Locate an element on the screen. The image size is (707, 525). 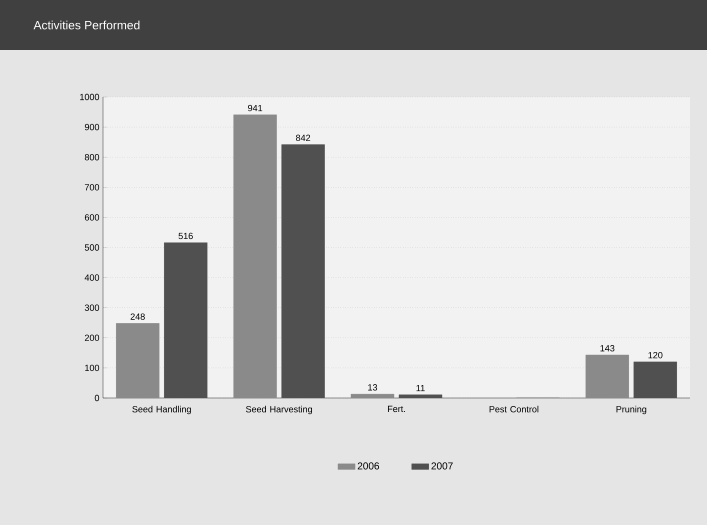
legend-label: 2007 is located at coordinates (442, 466).